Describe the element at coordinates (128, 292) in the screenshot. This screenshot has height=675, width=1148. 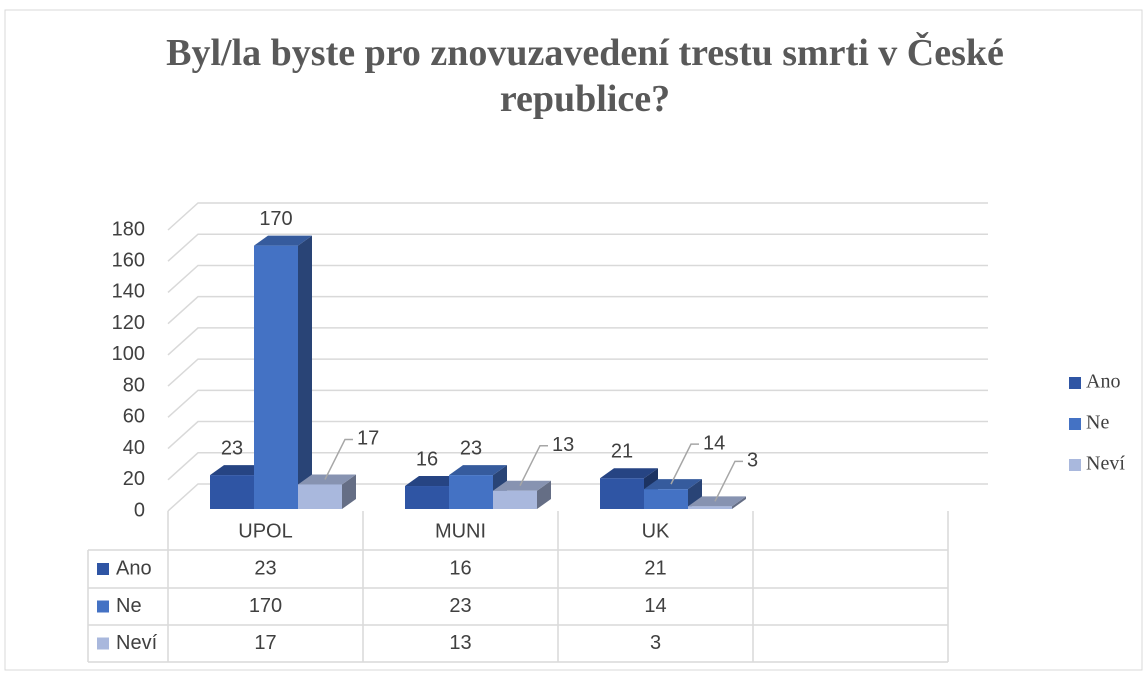
I see `y-tick-label: 140` at that location.